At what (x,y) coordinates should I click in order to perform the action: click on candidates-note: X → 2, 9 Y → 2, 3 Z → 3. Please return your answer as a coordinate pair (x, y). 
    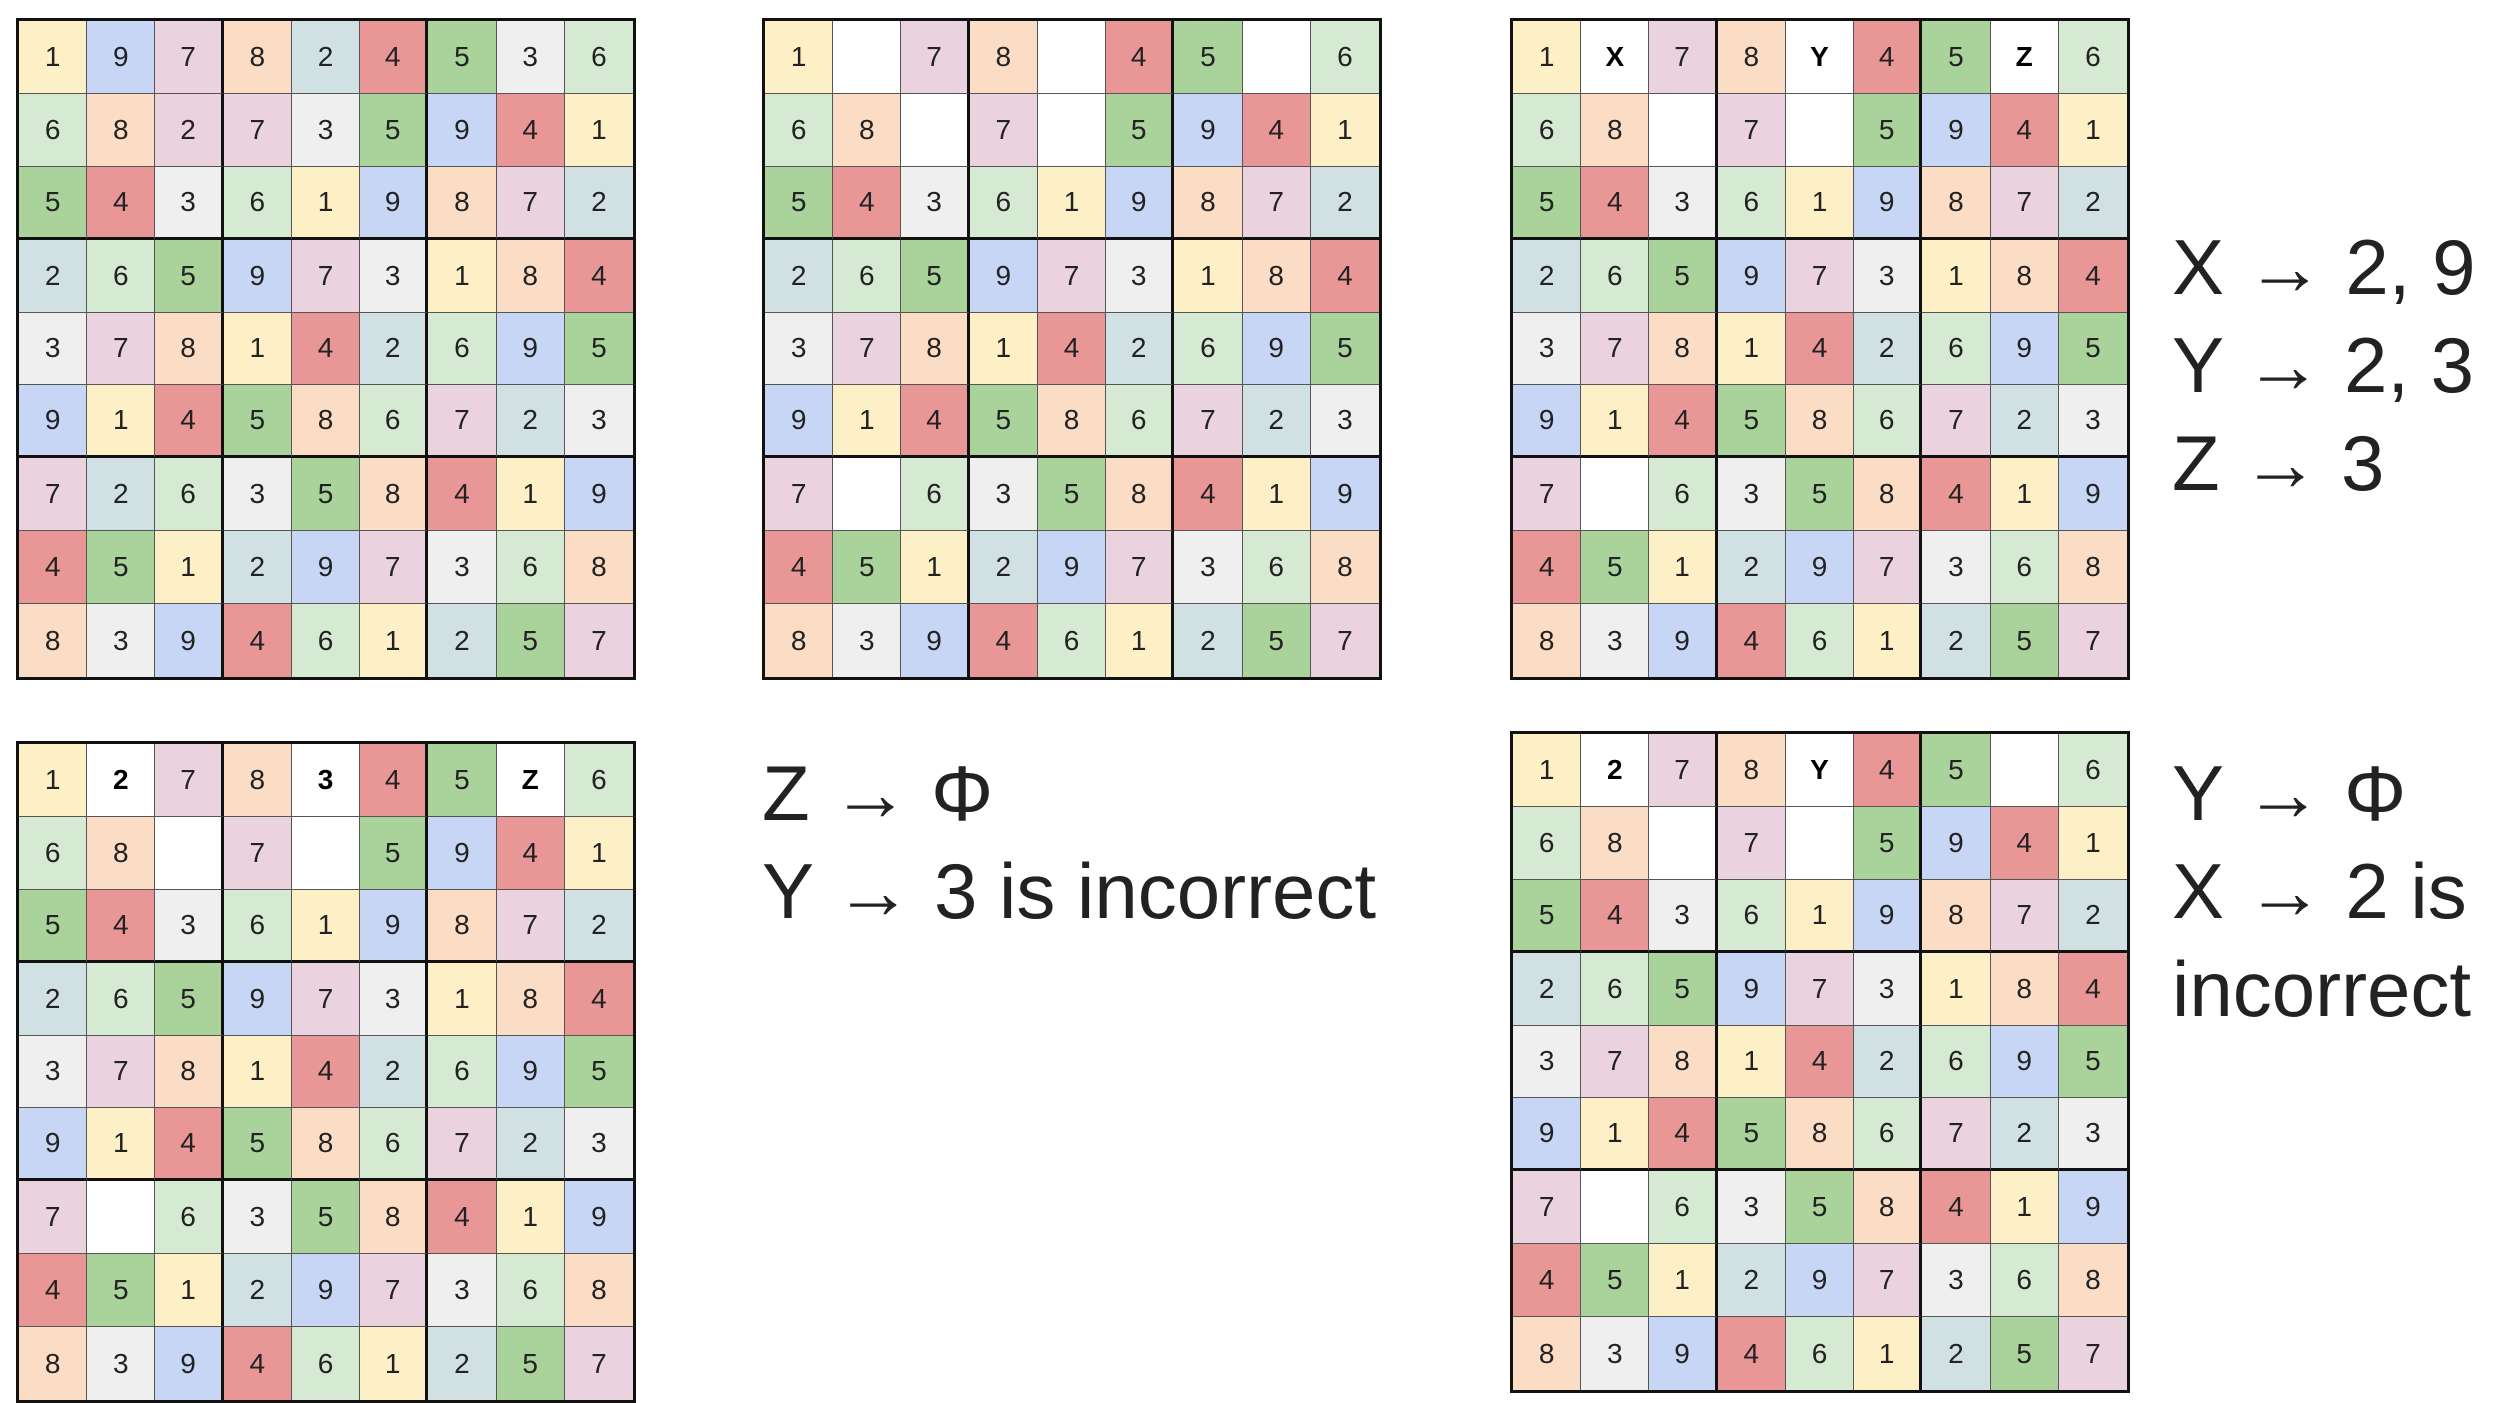
    Looking at the image, I should click on (2323, 365).